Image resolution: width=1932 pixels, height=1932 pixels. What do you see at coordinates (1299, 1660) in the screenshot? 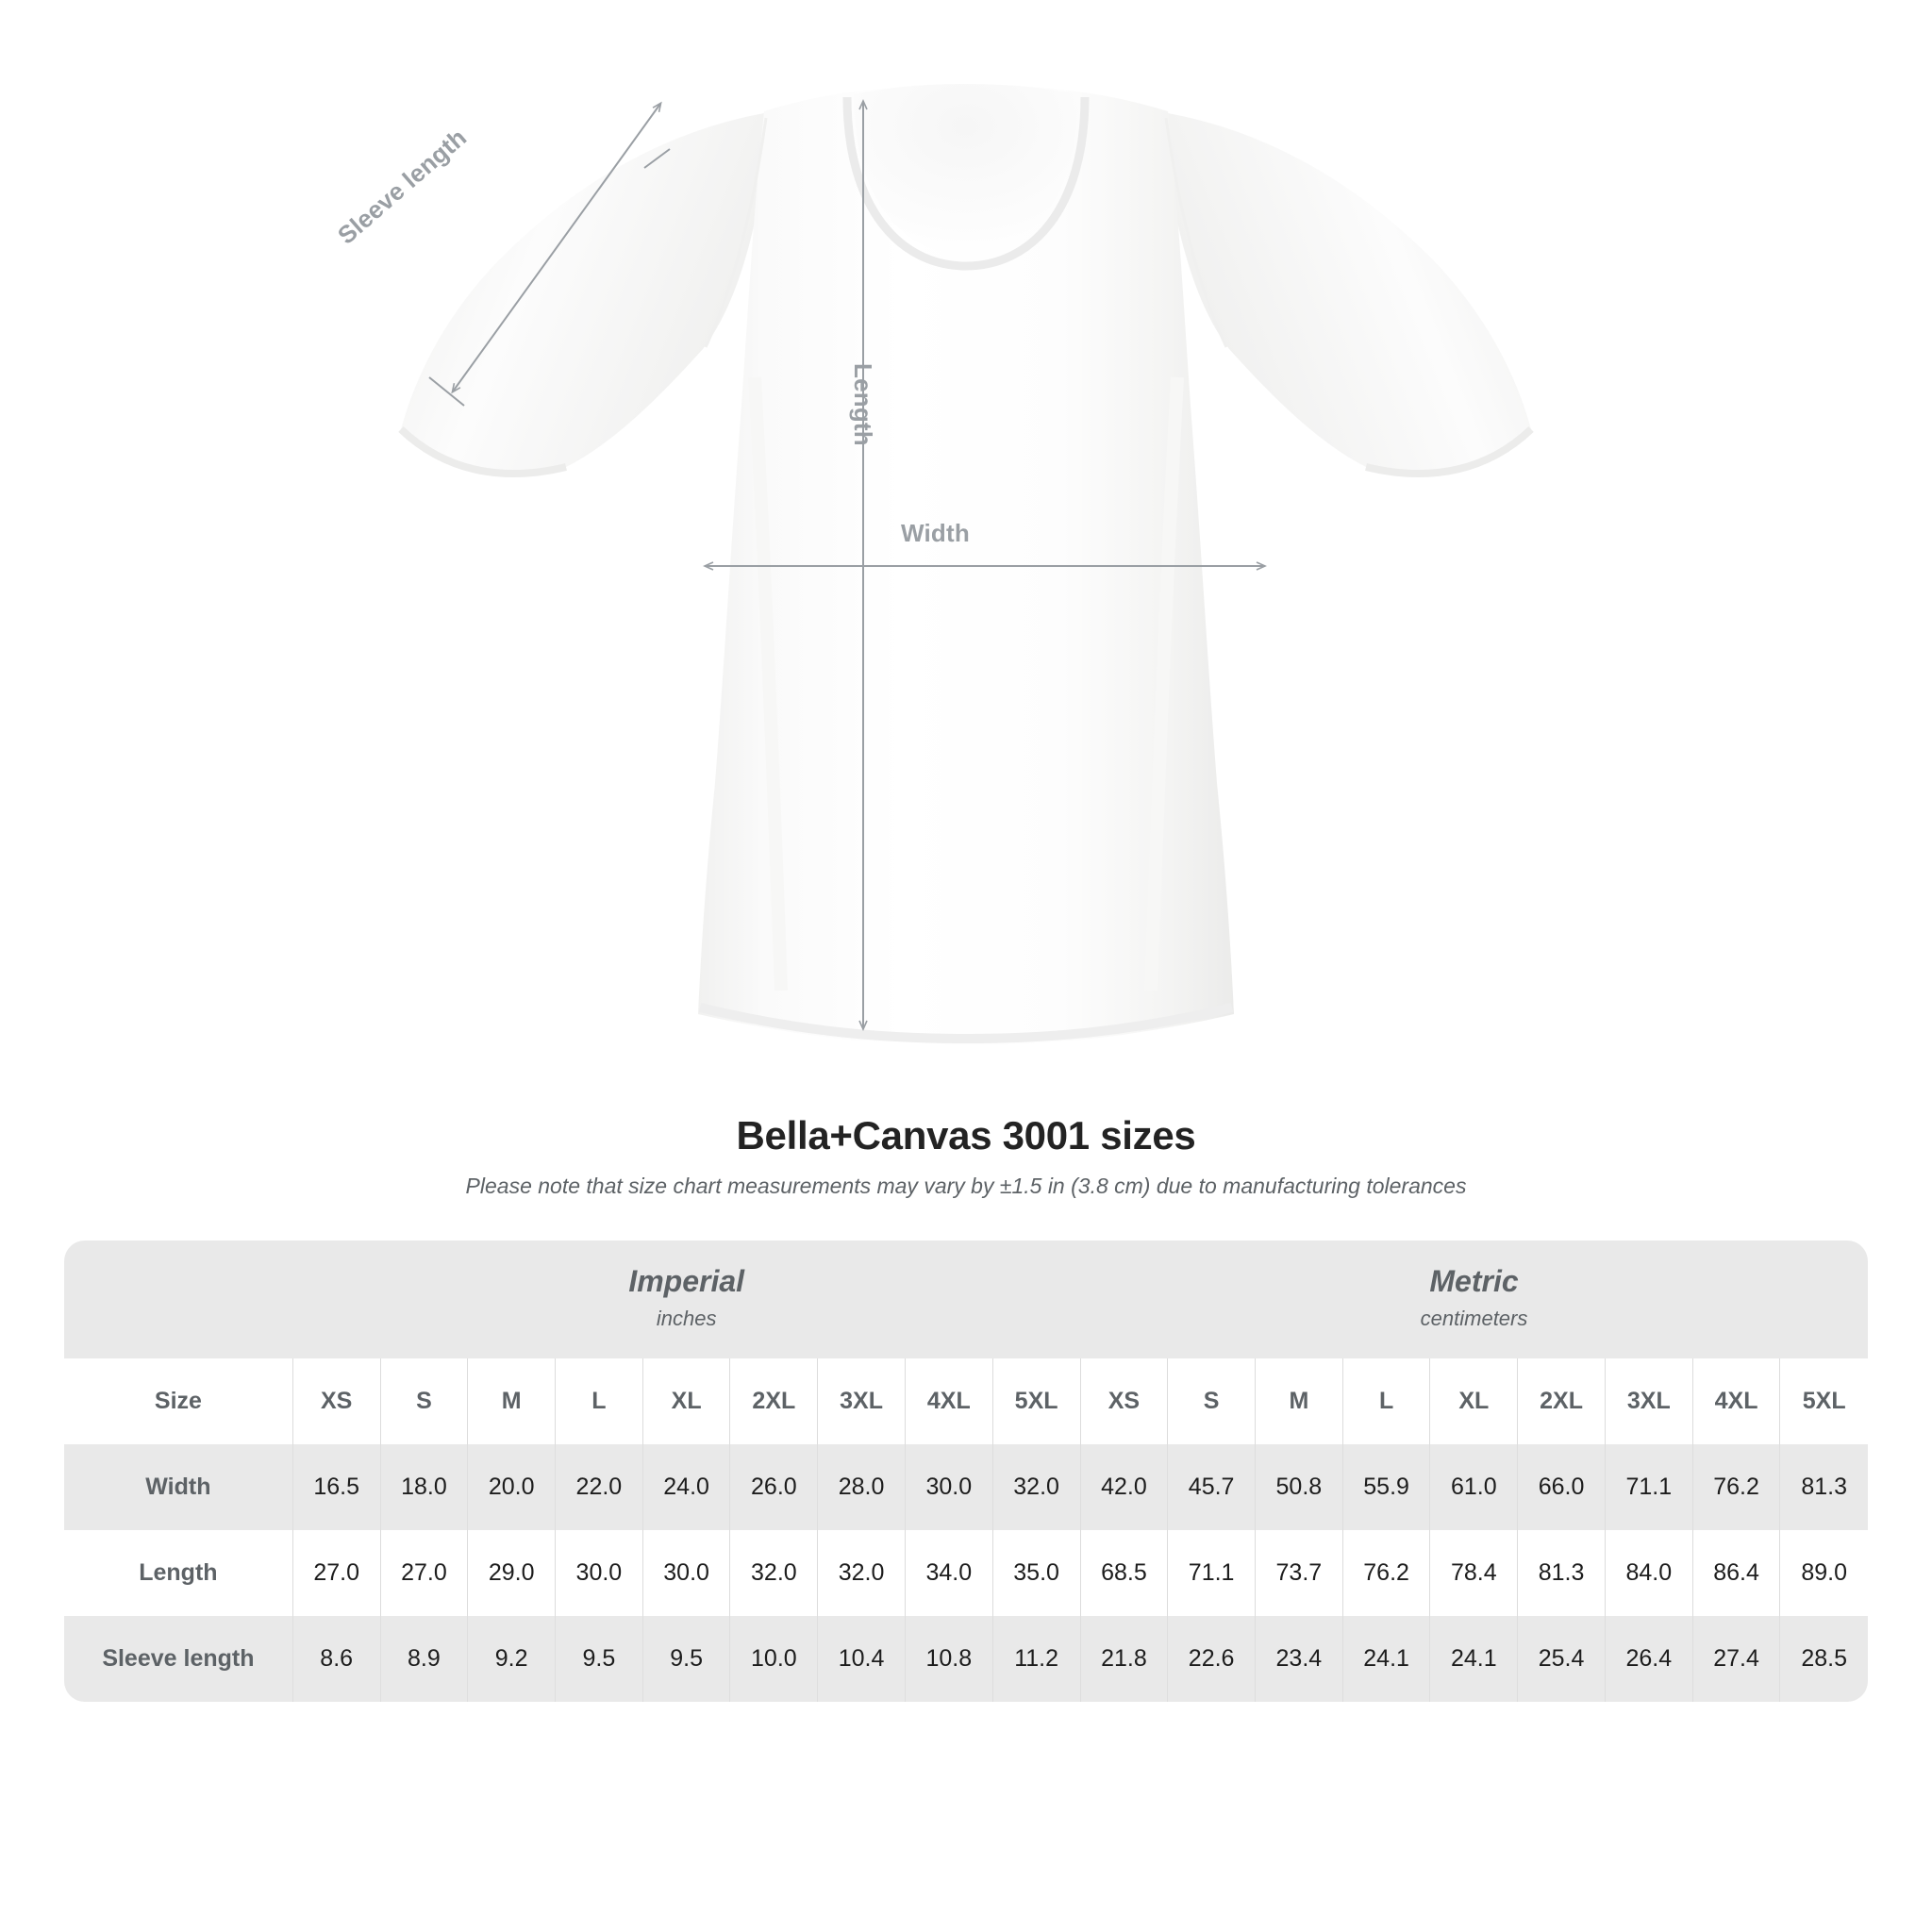
I see `cell-sleeve-length-m-metric: 23.4` at bounding box center [1299, 1660].